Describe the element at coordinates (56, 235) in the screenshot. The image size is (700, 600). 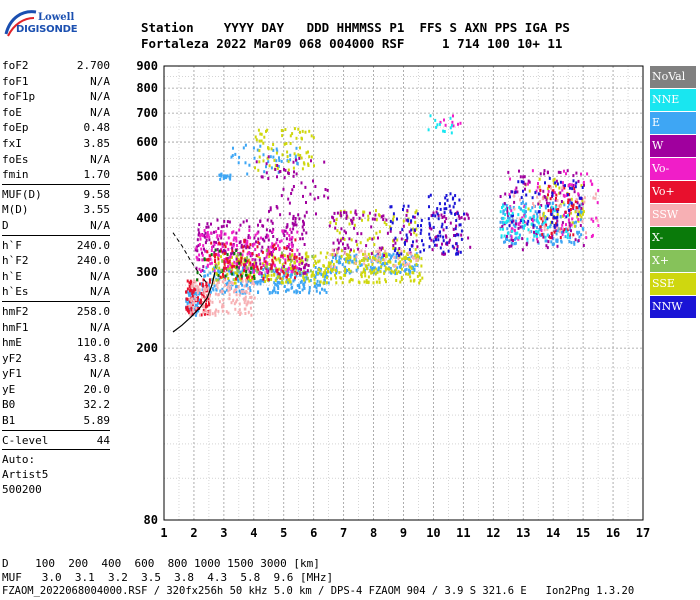
I see `separator` at that location.